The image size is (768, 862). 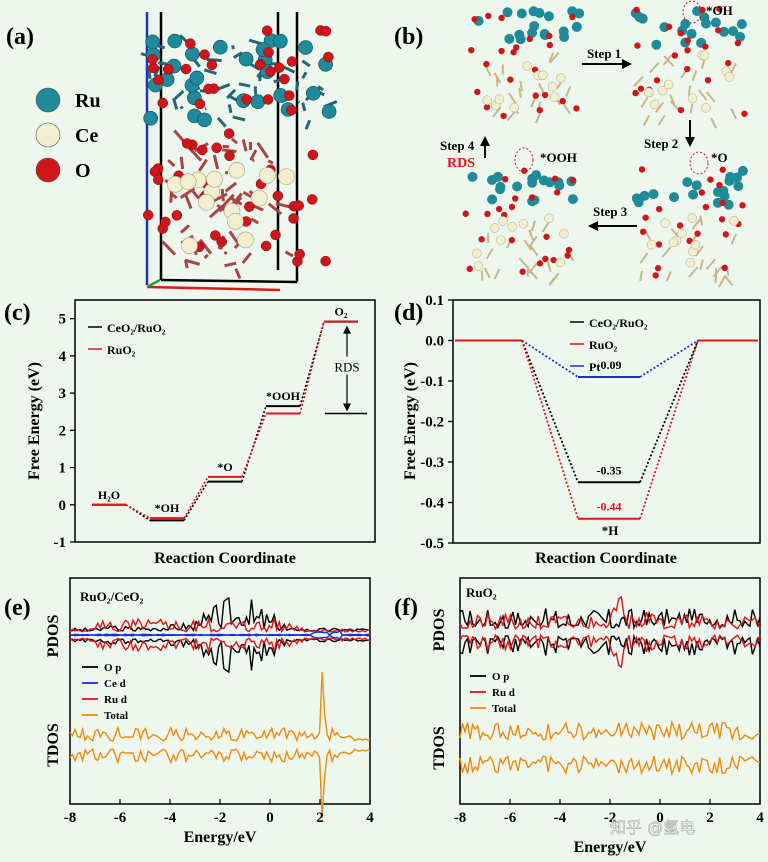 What do you see at coordinates (481, 592) in the screenshot?
I see `plot-title: RuO₂` at bounding box center [481, 592].